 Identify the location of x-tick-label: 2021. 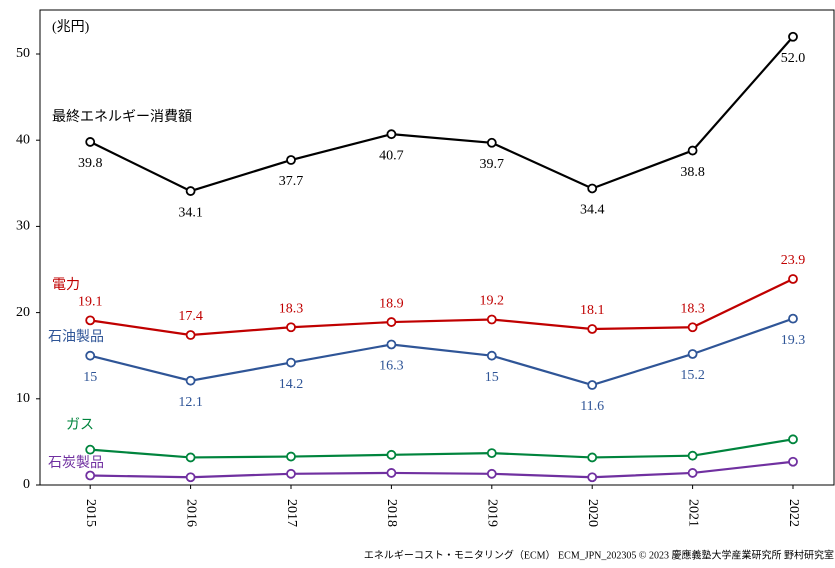
(692, 513).